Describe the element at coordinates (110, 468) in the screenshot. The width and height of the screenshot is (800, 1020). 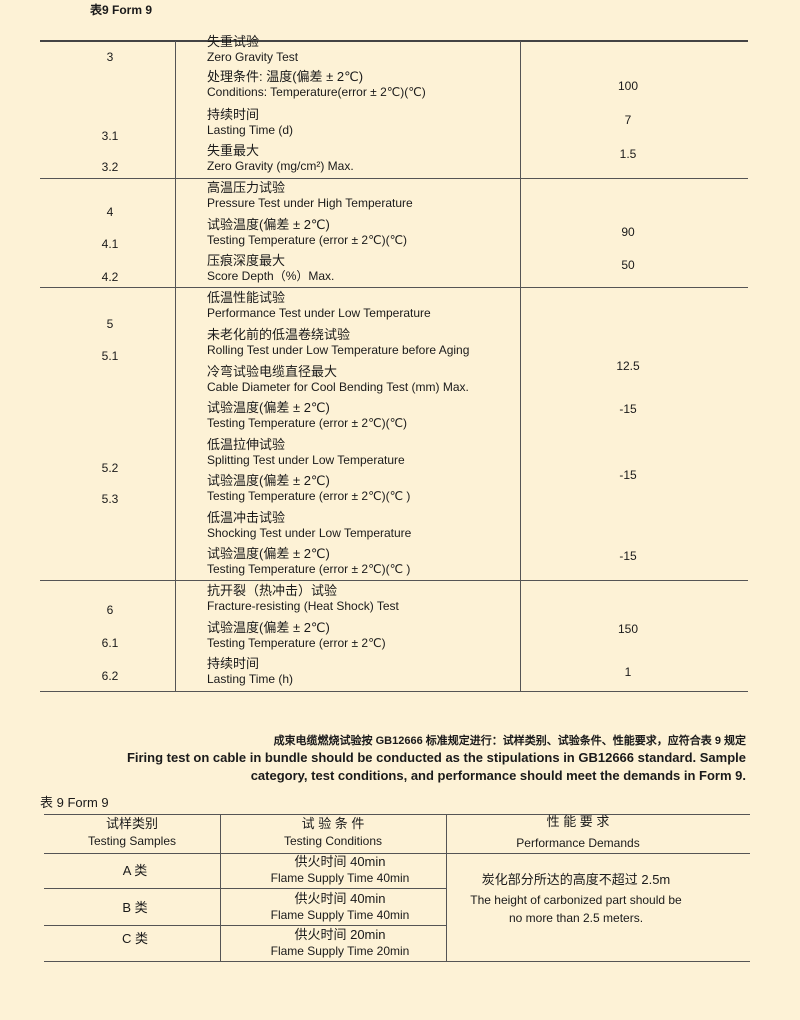
I see `item-number: 5.2` at that location.